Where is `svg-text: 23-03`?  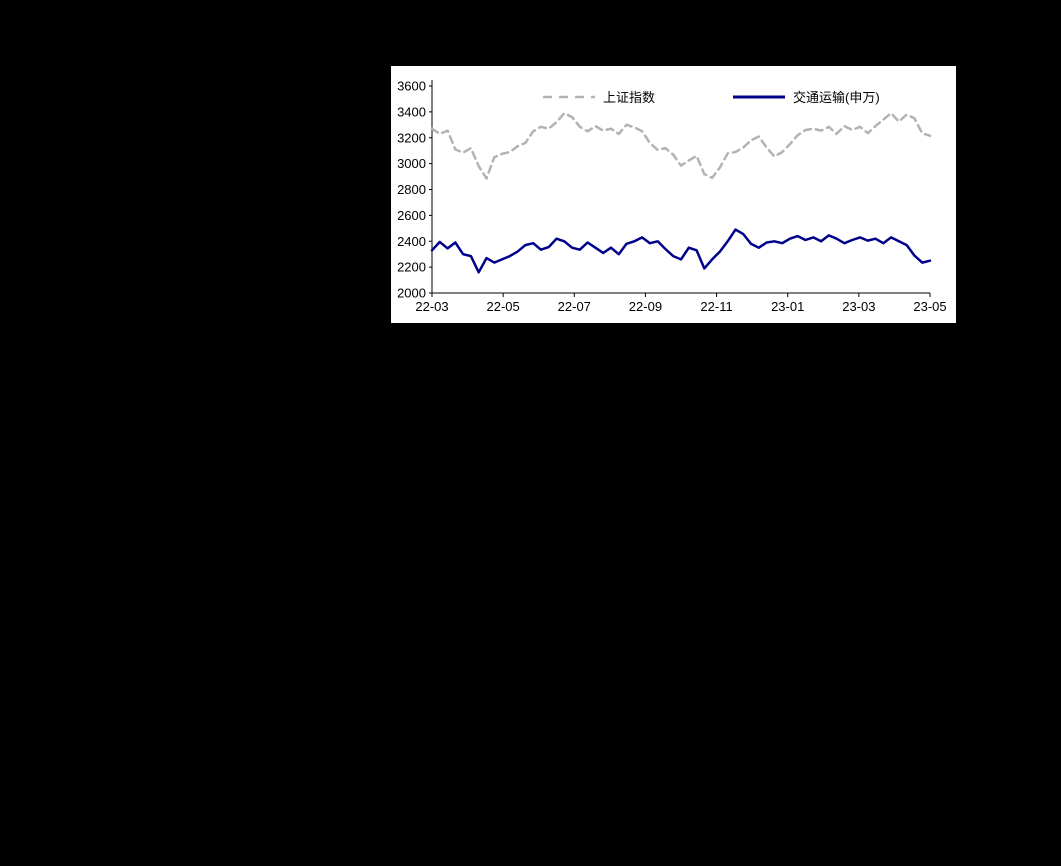
svg-text: 23-03 is located at coordinates (858, 306).